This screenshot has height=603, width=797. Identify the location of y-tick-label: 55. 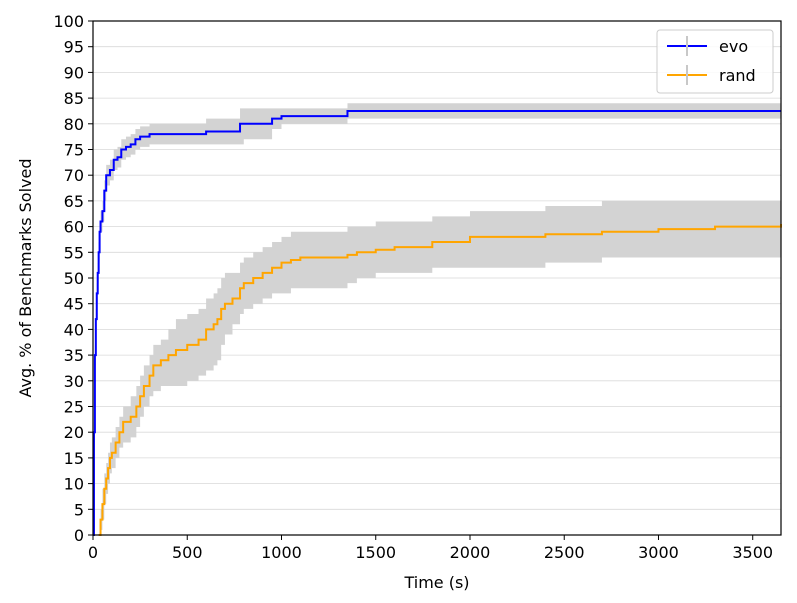
(74, 252).